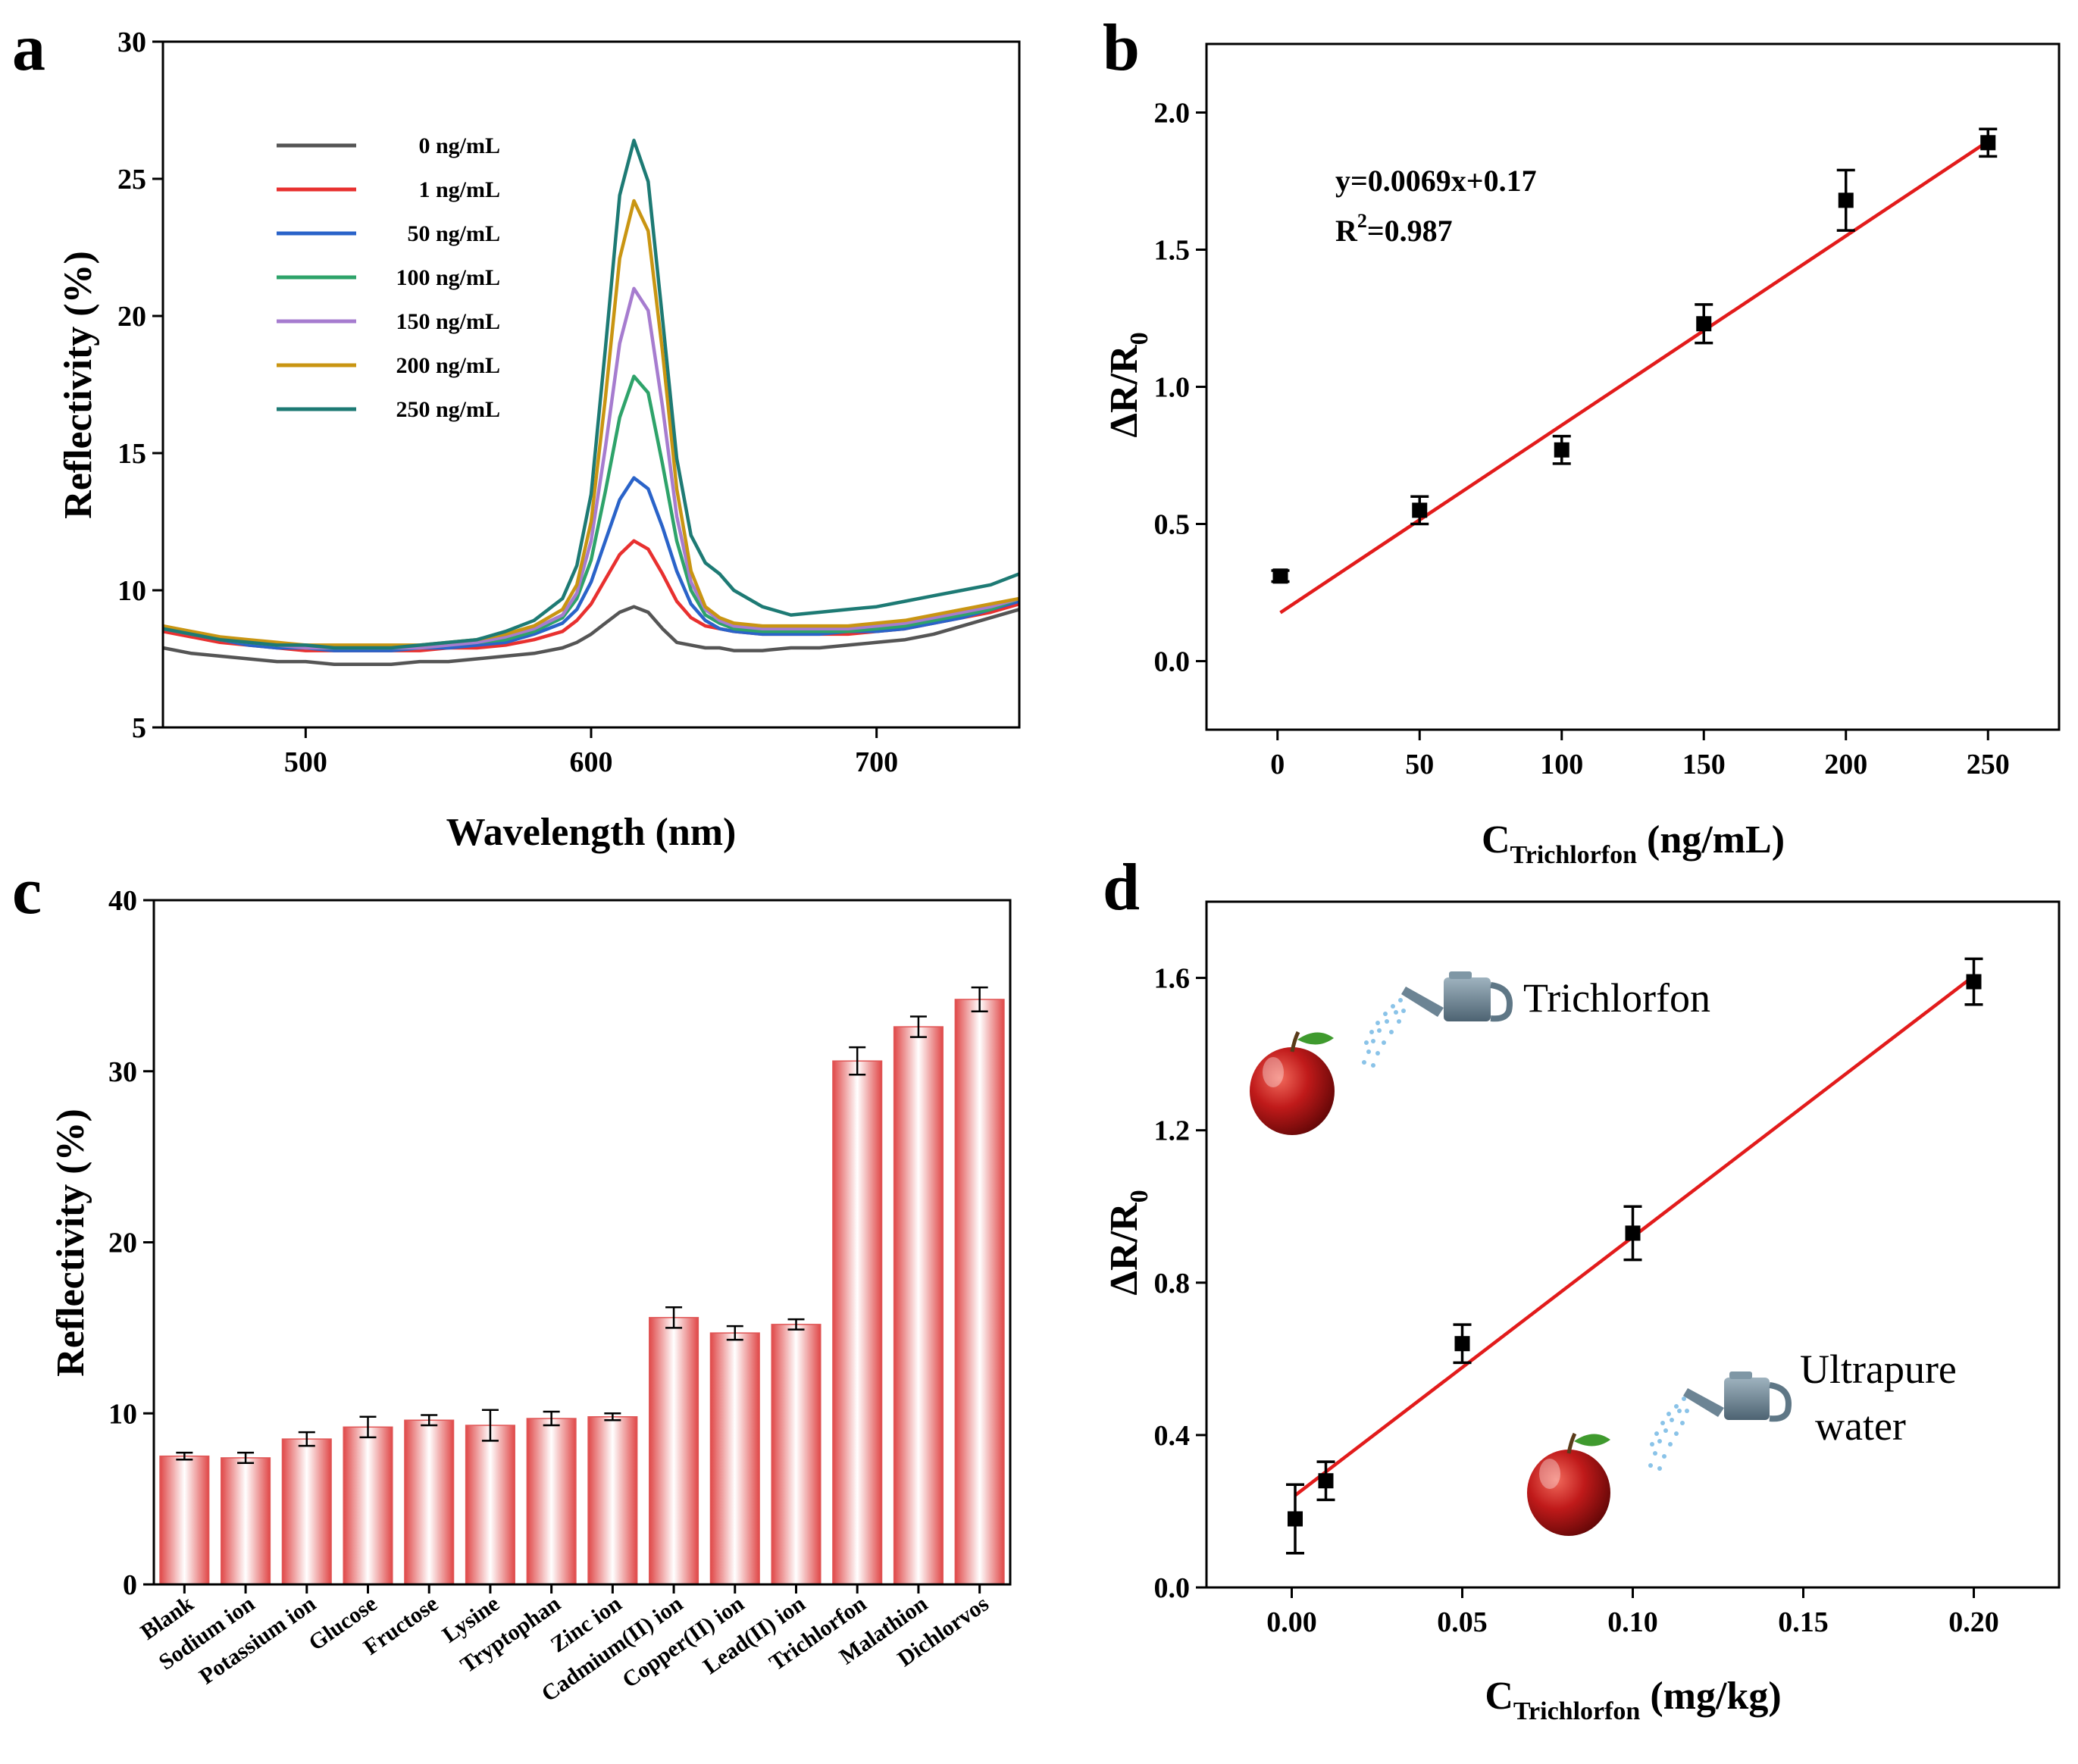 The height and width of the screenshot is (1764, 2078). I want to click on x-tick-label: 0.05, so click(1462, 1622).